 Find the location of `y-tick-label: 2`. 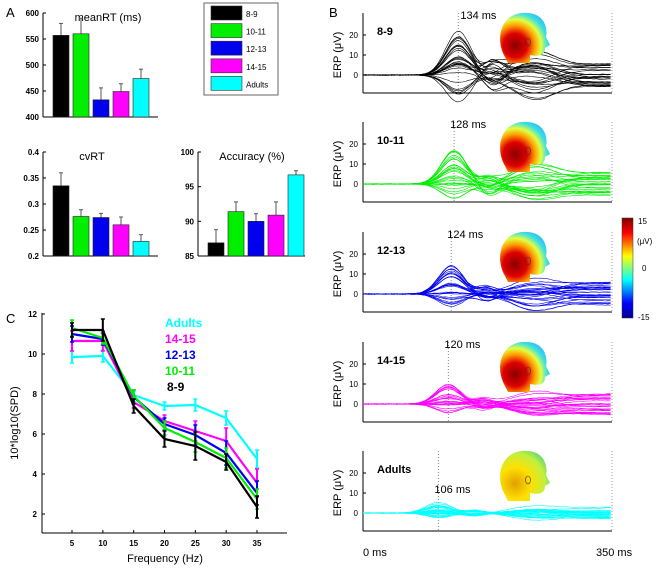

y-tick-label: 2 is located at coordinates (35, 514).